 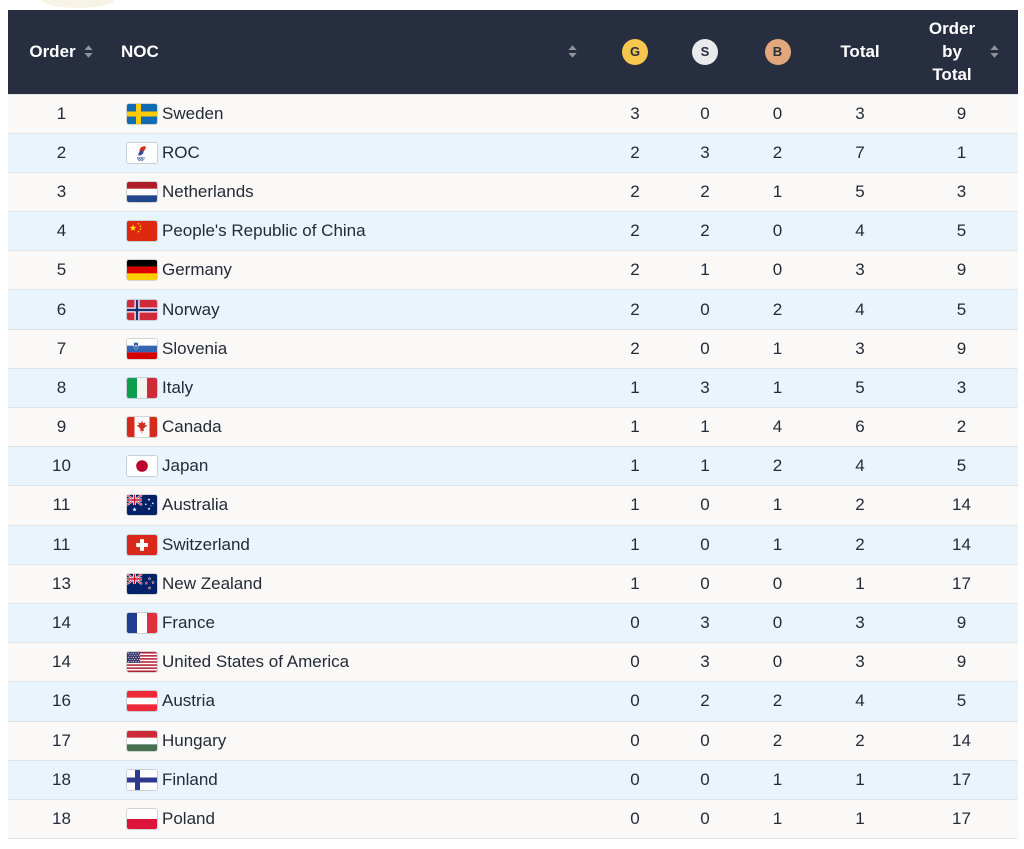 I want to click on column-header-total: Total, so click(x=860, y=52).